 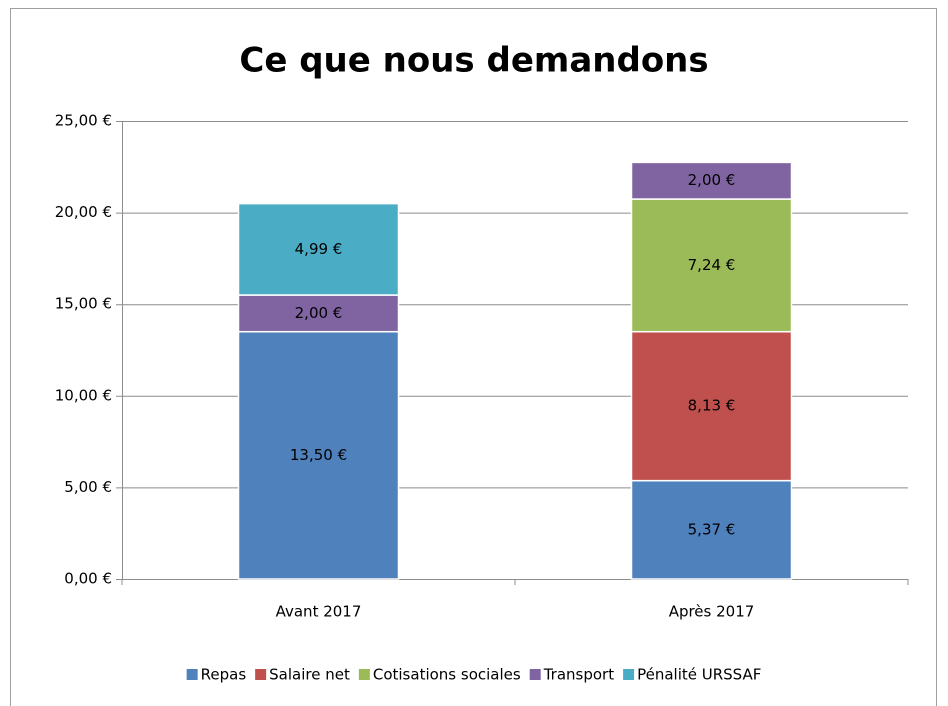 I want to click on legend-label: Transport, so click(x=579, y=675).